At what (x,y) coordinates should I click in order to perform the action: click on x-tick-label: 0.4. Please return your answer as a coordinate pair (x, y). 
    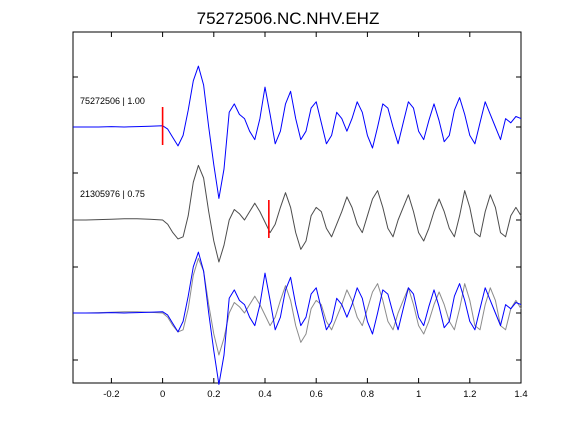
    Looking at the image, I should click on (264, 394).